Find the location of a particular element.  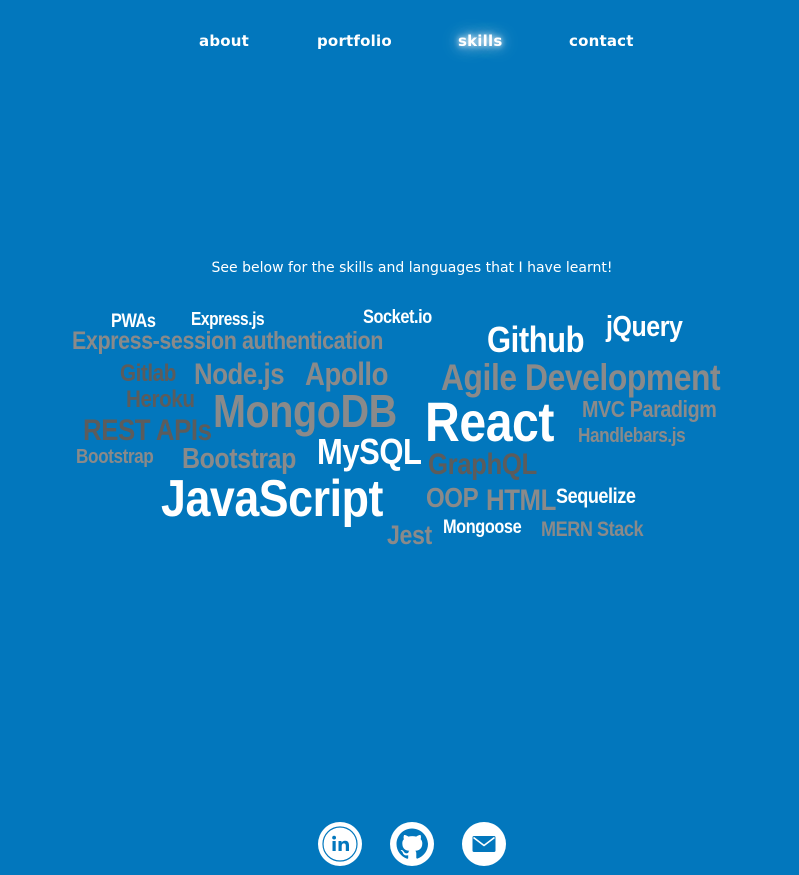

nav-about: about is located at coordinates (224, 41).